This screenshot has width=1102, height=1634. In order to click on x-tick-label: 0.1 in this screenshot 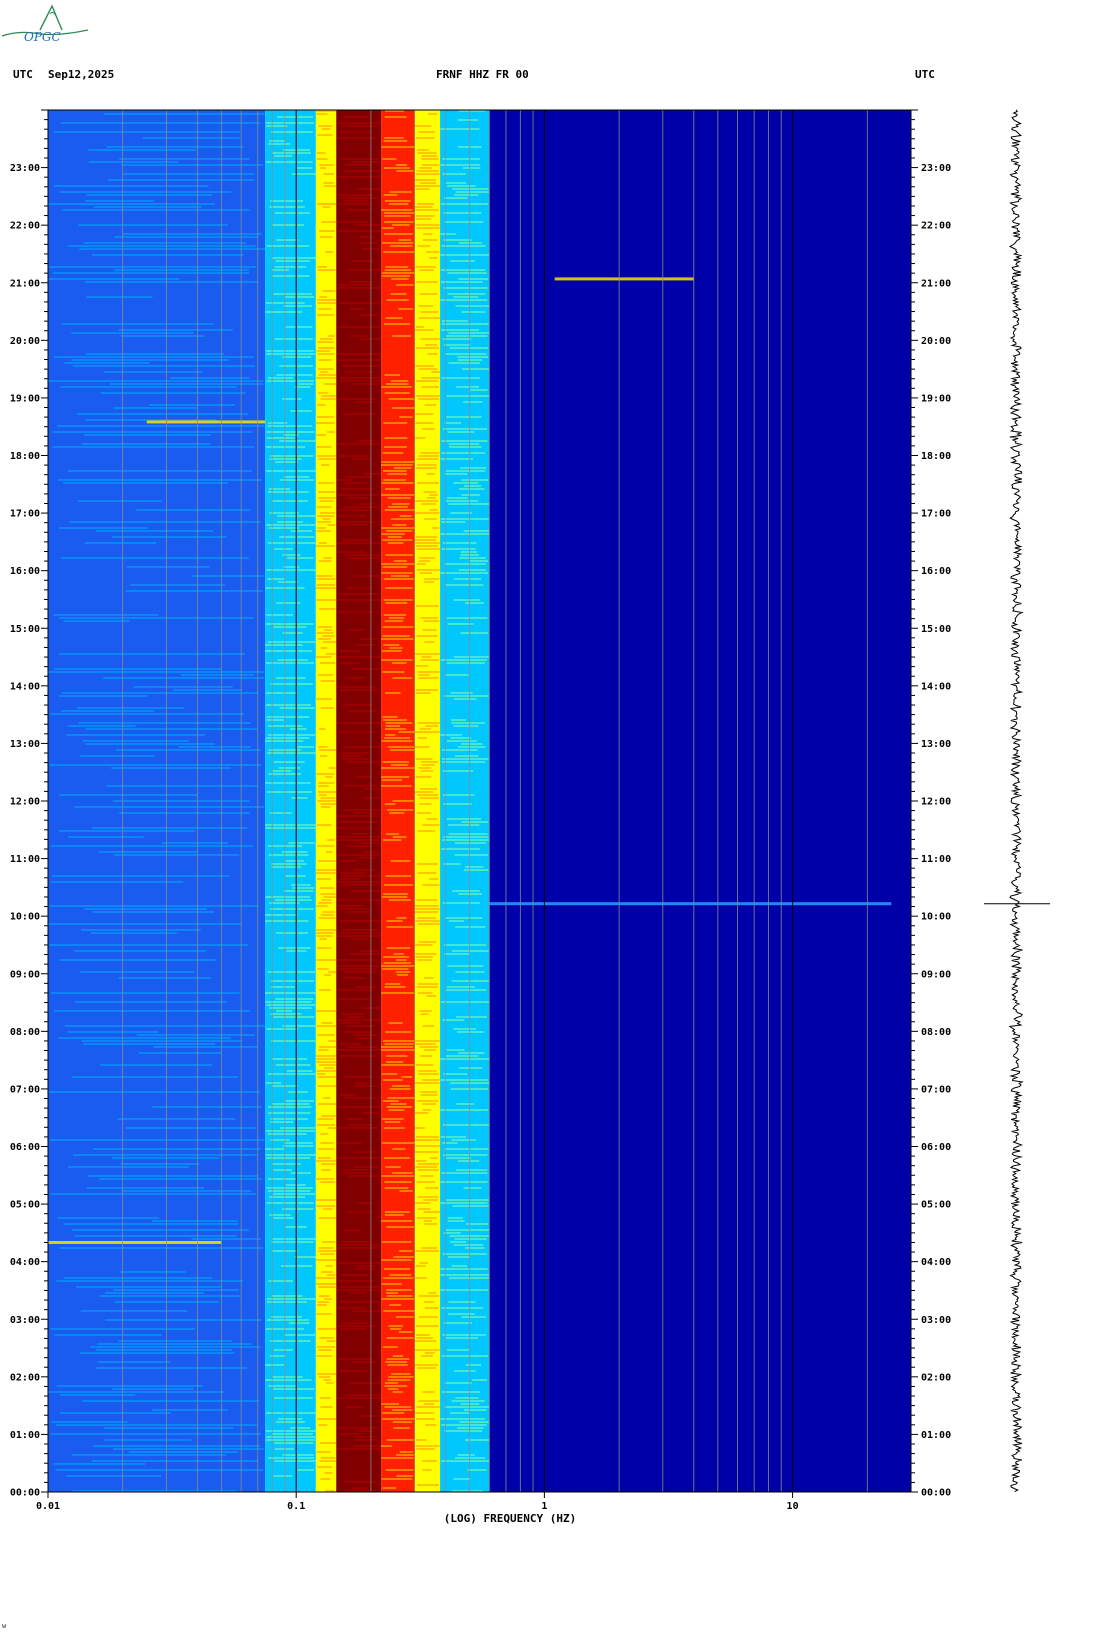, I will do `click(296, 1506)`.